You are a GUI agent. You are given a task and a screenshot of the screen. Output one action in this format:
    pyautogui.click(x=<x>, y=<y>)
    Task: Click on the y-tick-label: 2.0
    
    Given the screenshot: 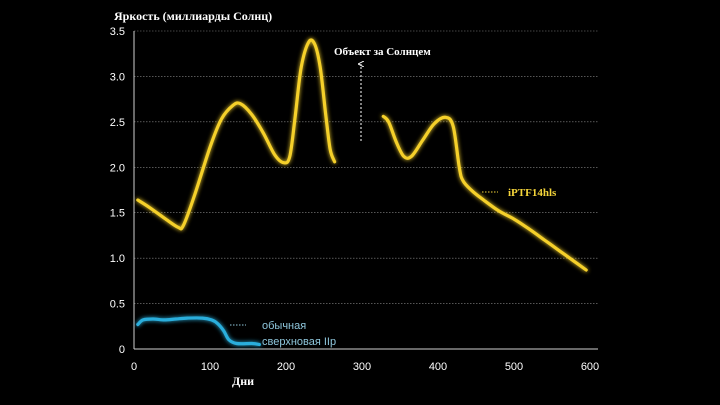 What is the action you would take?
    pyautogui.click(x=117, y=168)
    